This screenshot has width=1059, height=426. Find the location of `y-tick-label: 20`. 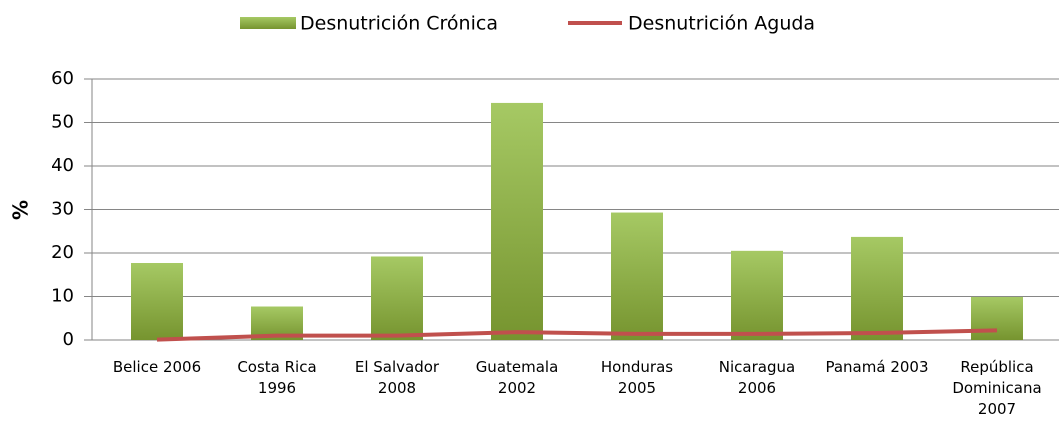

y-tick-label: 20 is located at coordinates (62, 252).